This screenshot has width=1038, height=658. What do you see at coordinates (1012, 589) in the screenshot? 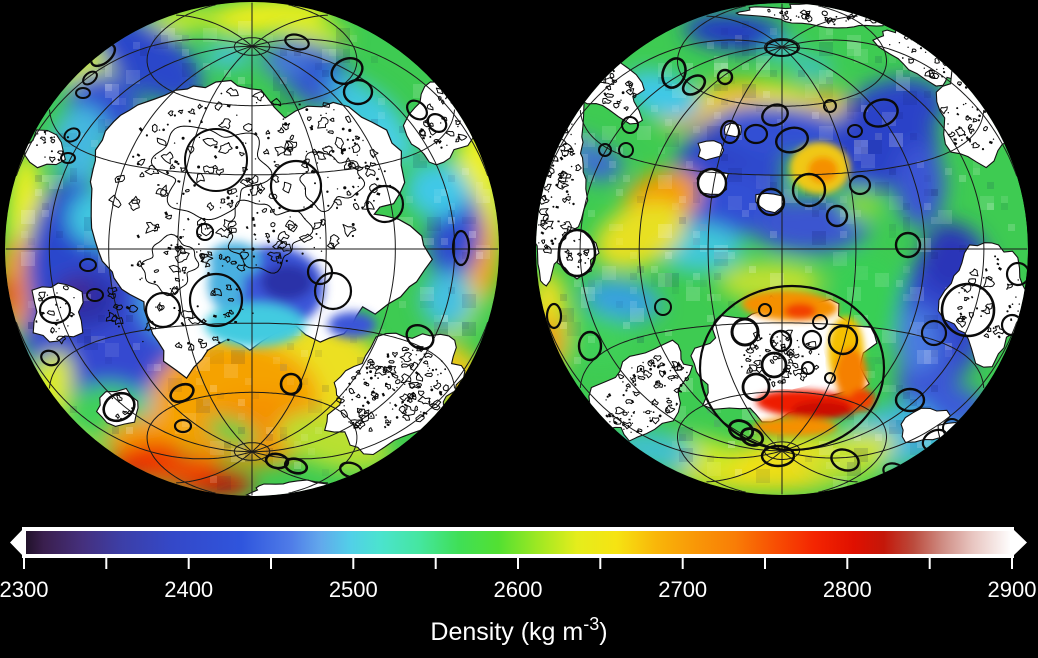
I see `svg-text: 2900` at bounding box center [1012, 589].